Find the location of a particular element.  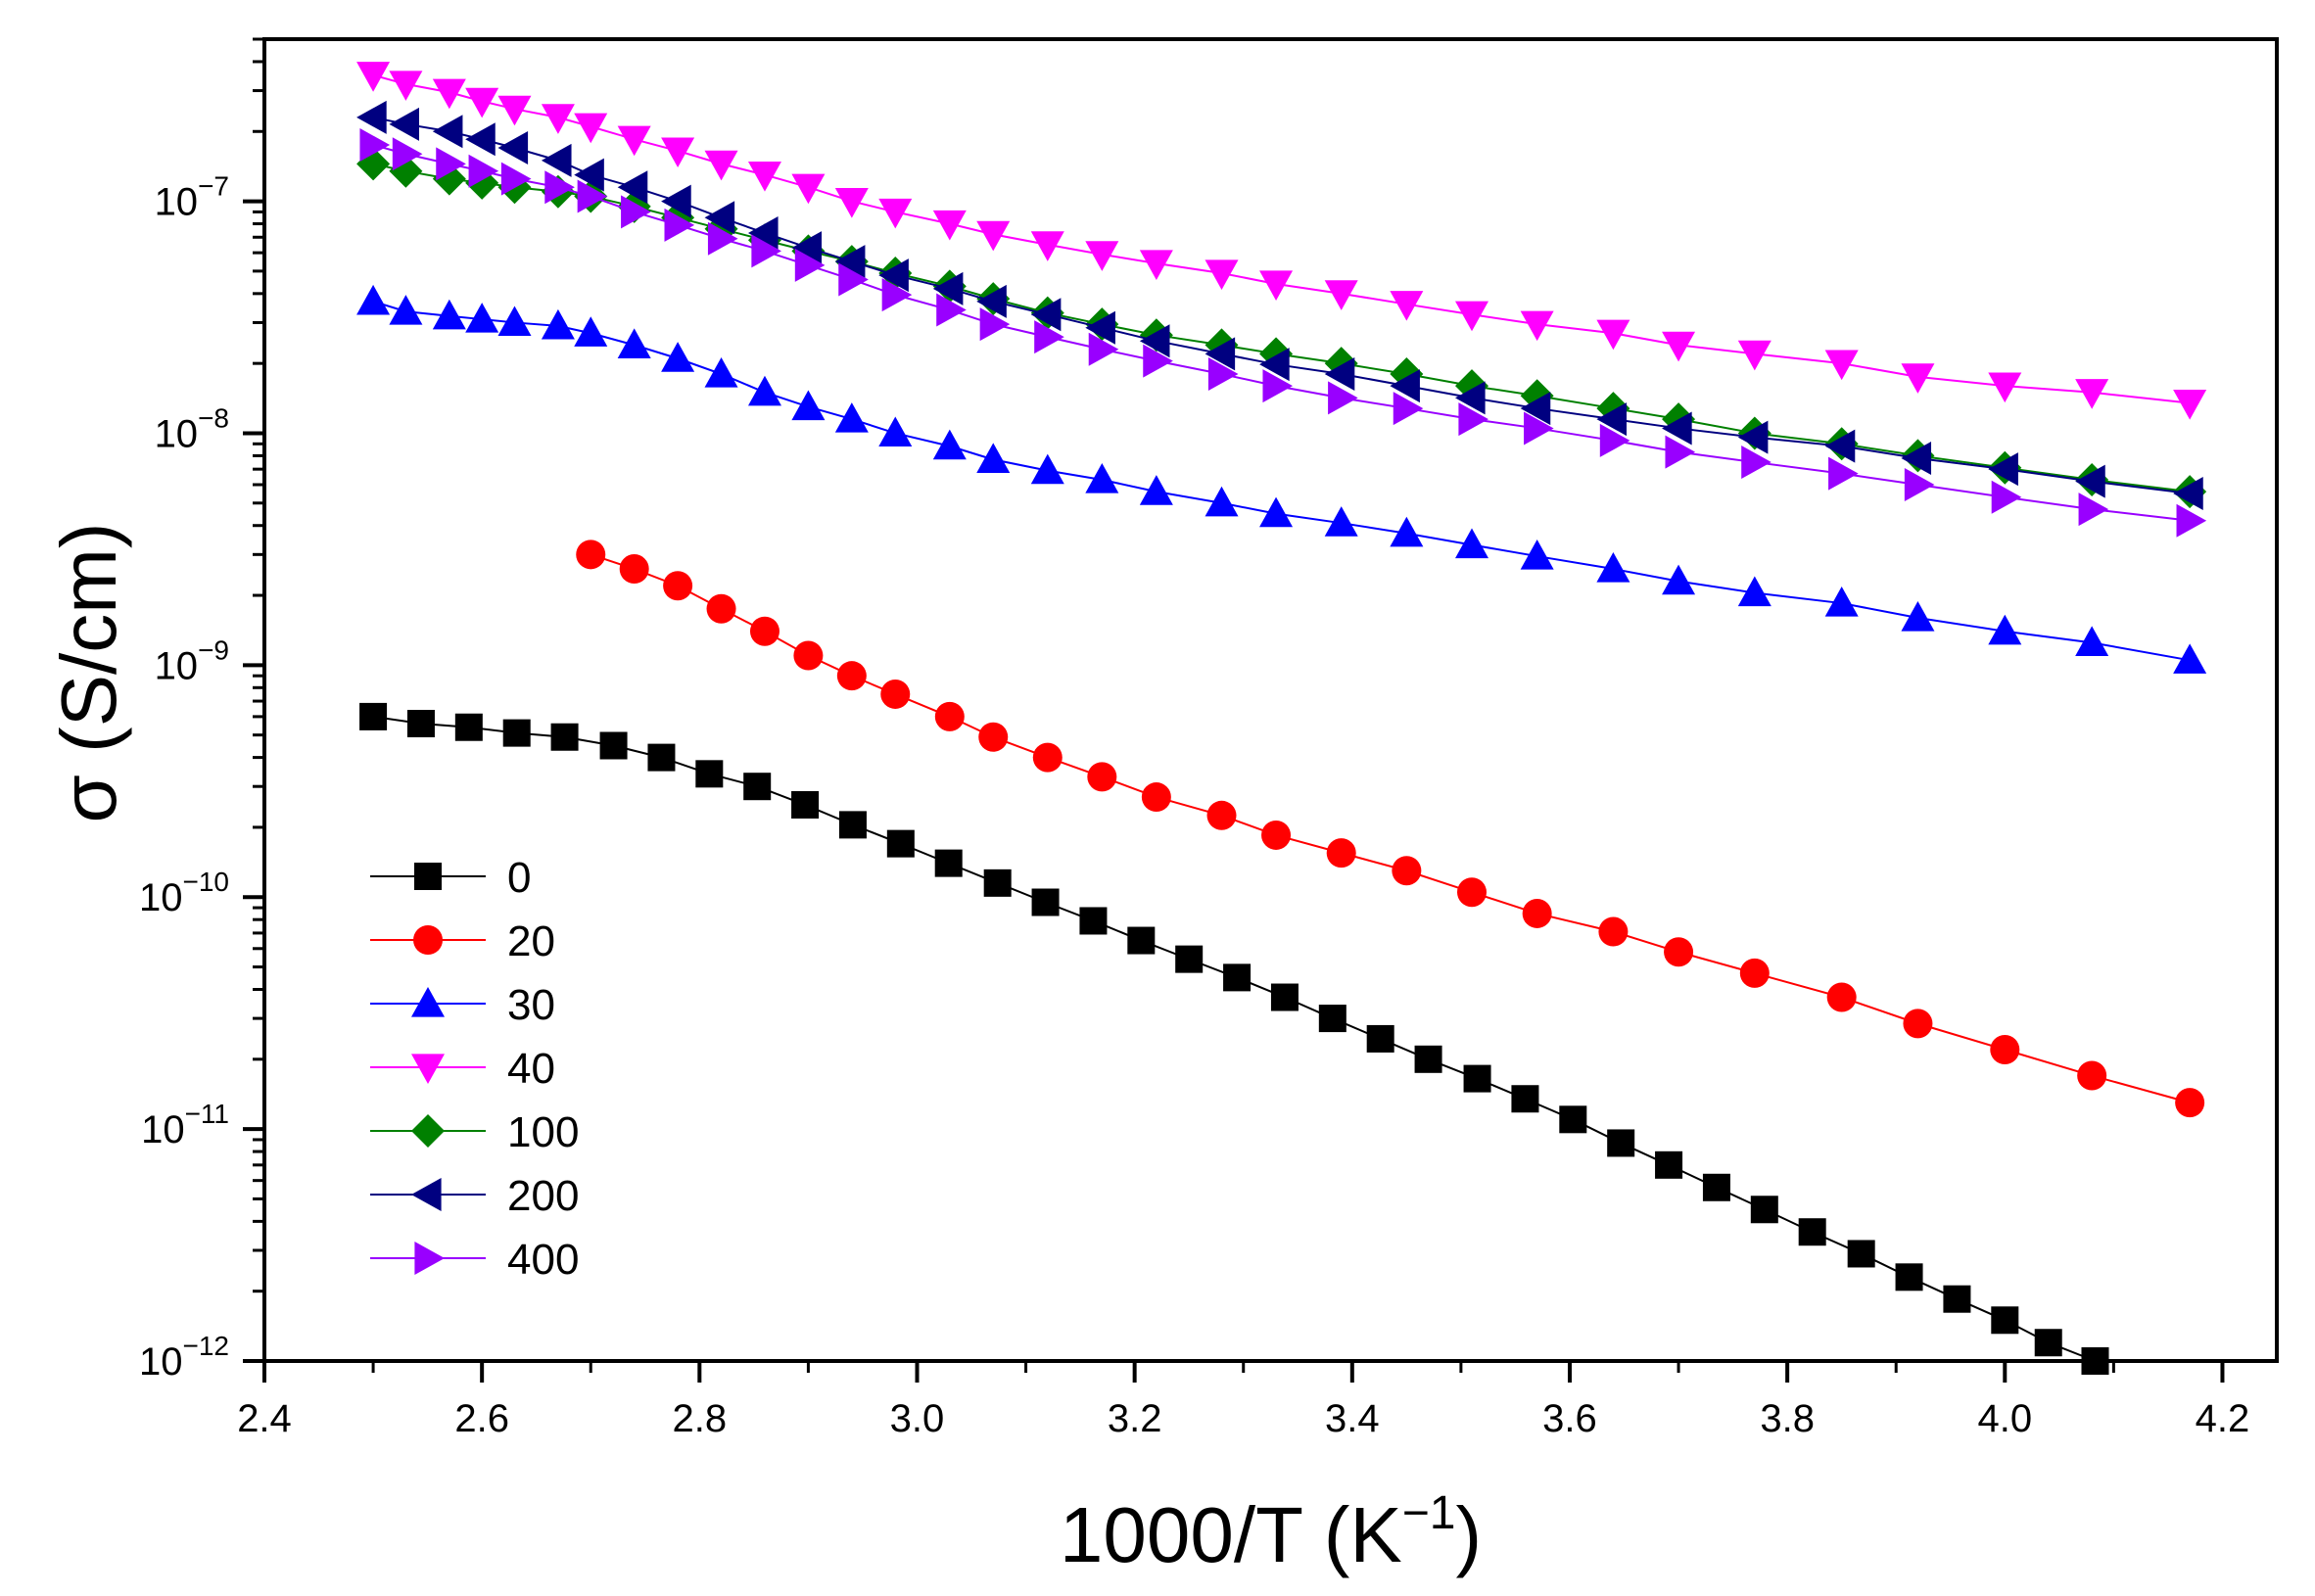

y-tick-label: 10⁻¹¹ is located at coordinates (185, 1125).